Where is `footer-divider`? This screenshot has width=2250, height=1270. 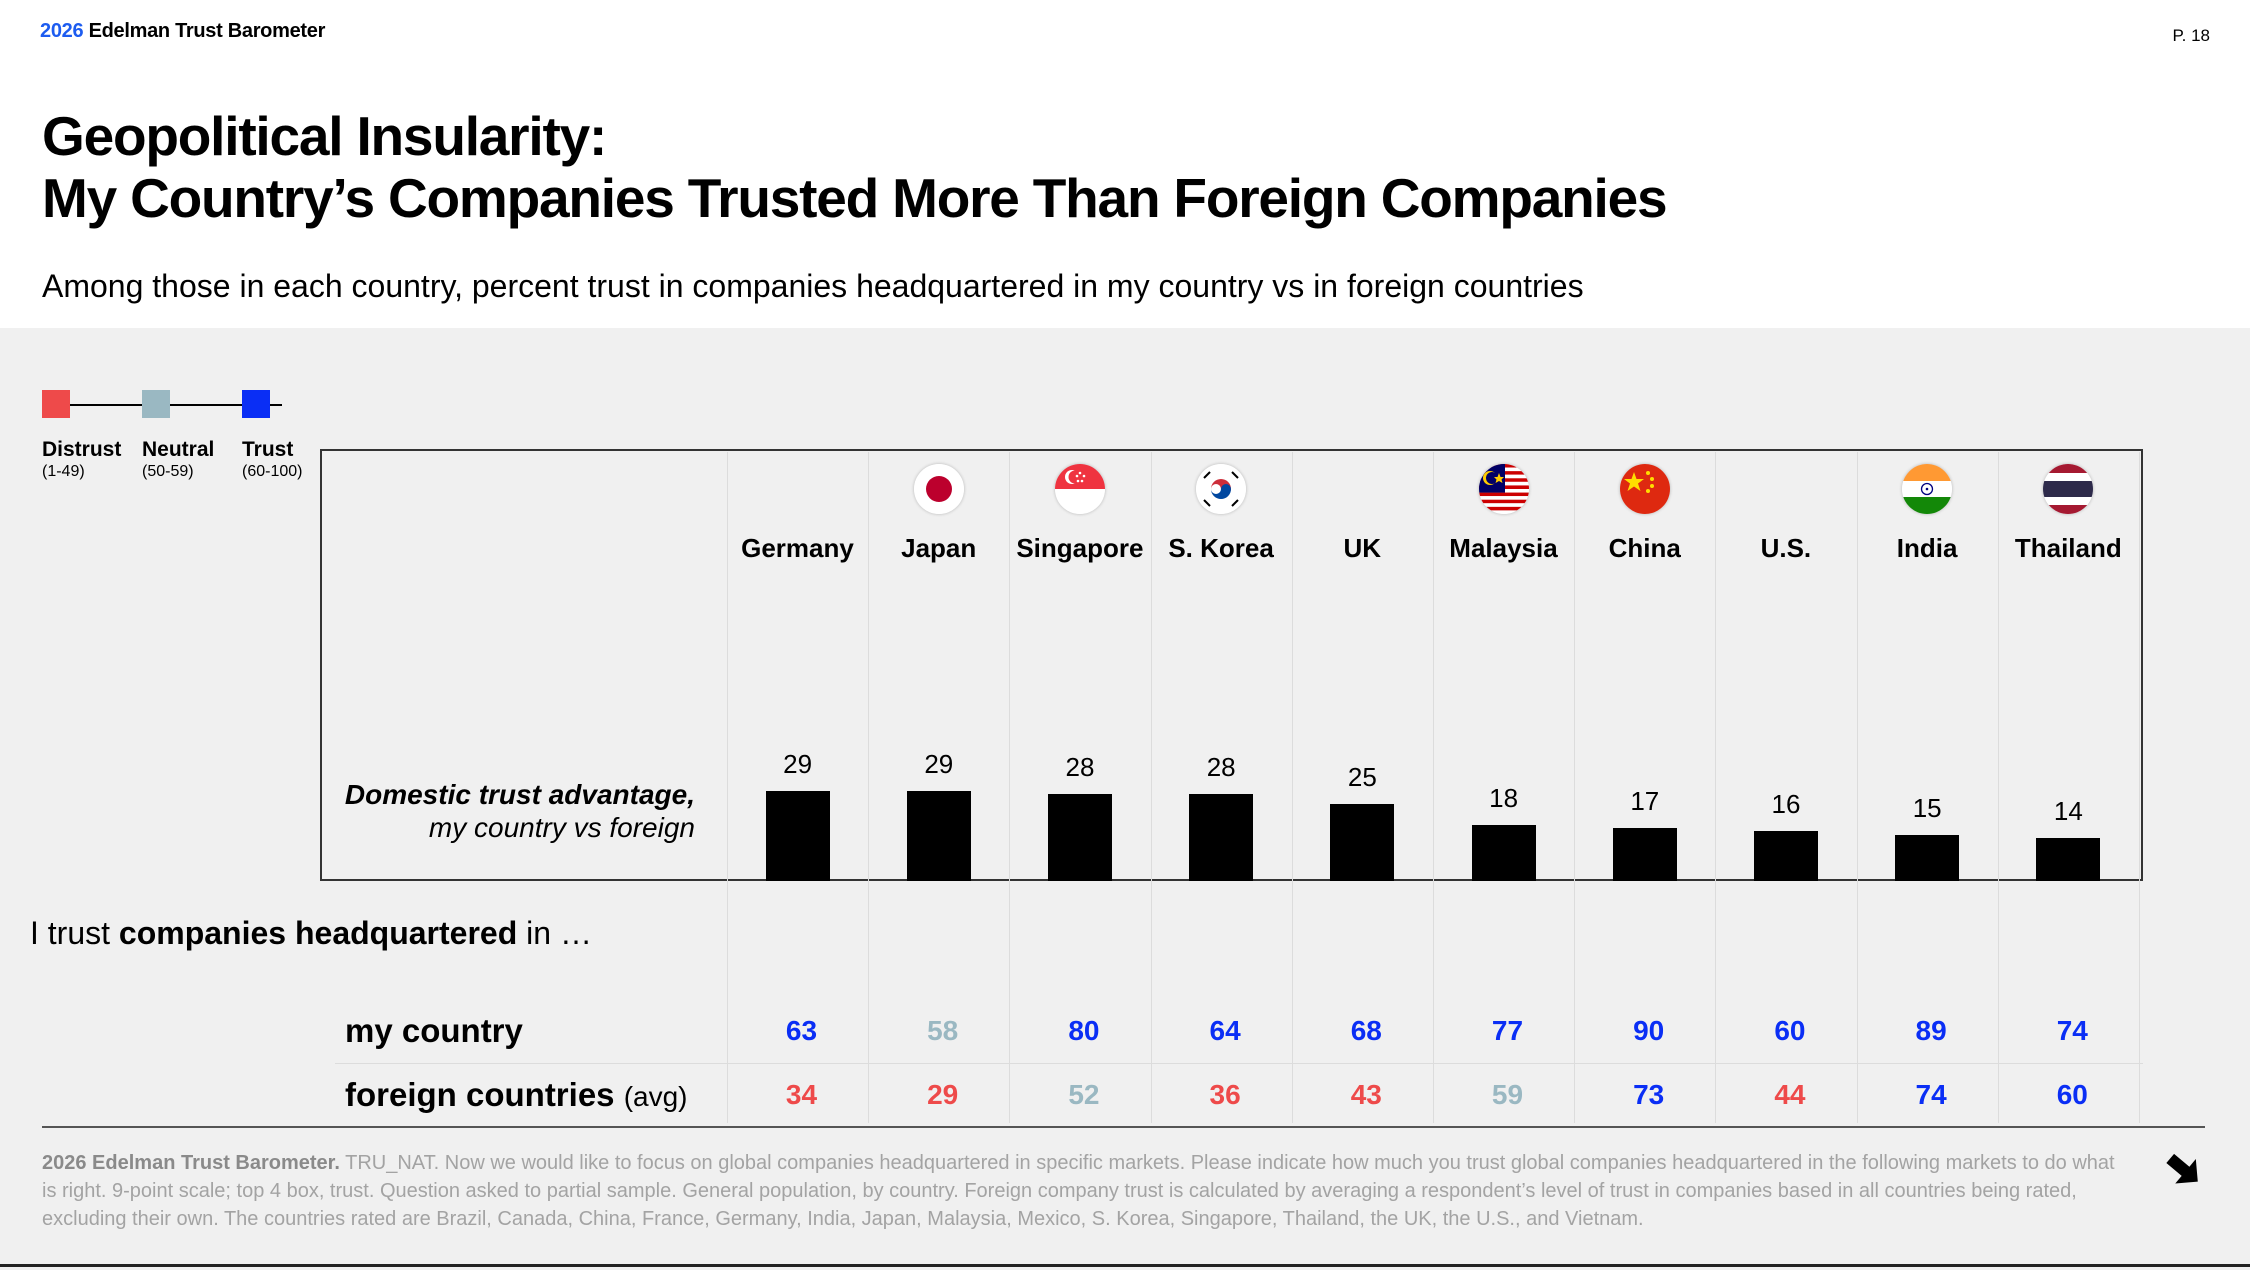
footer-divider is located at coordinates (1123, 1127).